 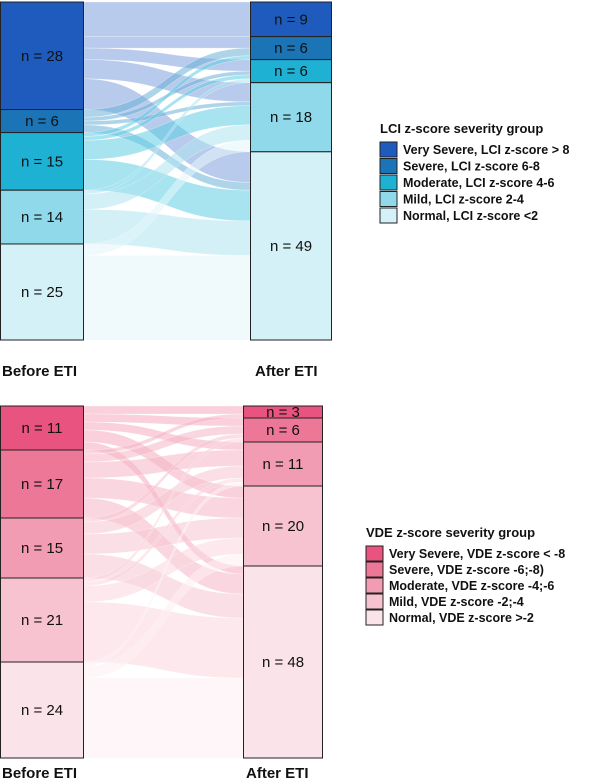 I want to click on vde-legend-label-1: Severe, VDE z-score -6;-8), so click(x=466, y=570).